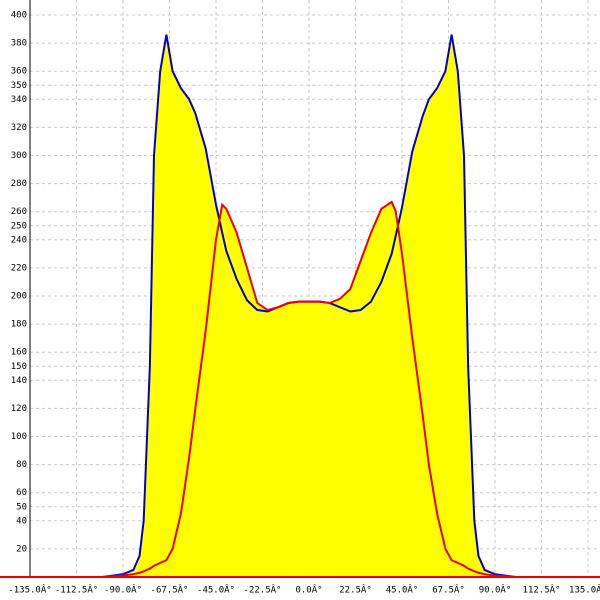 This screenshot has height=600, width=600. I want to click on y-tick-label: 240, so click(19, 240).